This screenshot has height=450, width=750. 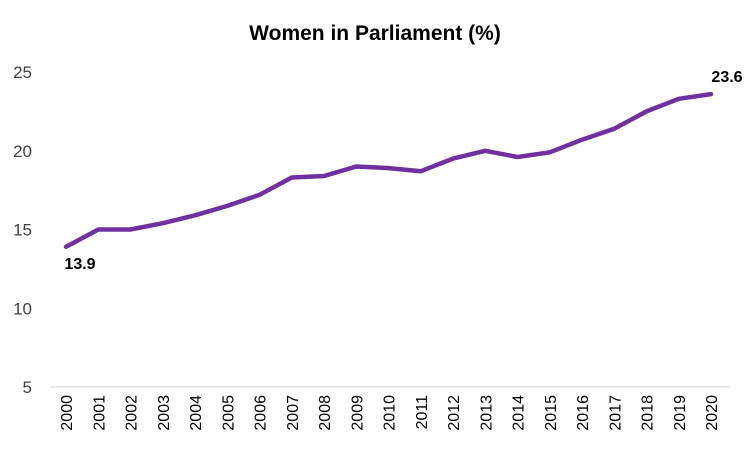 I want to click on x-tick-label: 2013, so click(x=486, y=413).